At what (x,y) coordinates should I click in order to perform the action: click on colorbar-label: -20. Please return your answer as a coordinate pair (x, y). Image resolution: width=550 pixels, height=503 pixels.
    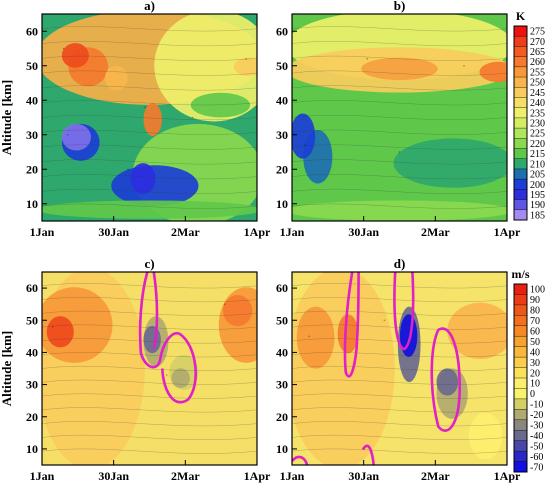
    Looking at the image, I should click on (536, 415).